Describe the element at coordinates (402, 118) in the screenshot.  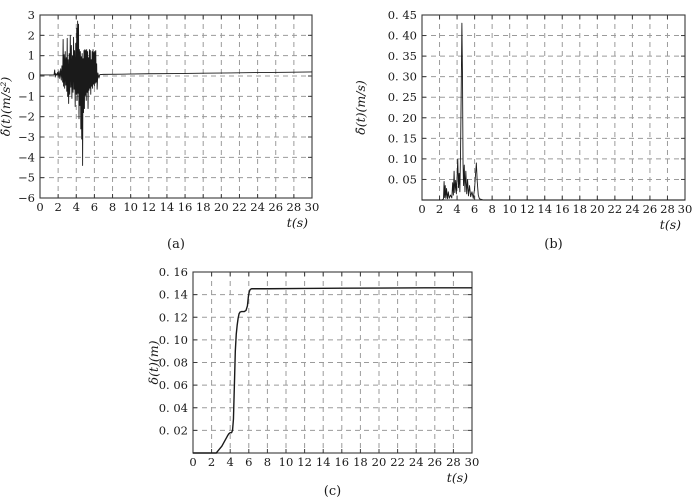
I see `y-tick-label: 0. 20` at that location.